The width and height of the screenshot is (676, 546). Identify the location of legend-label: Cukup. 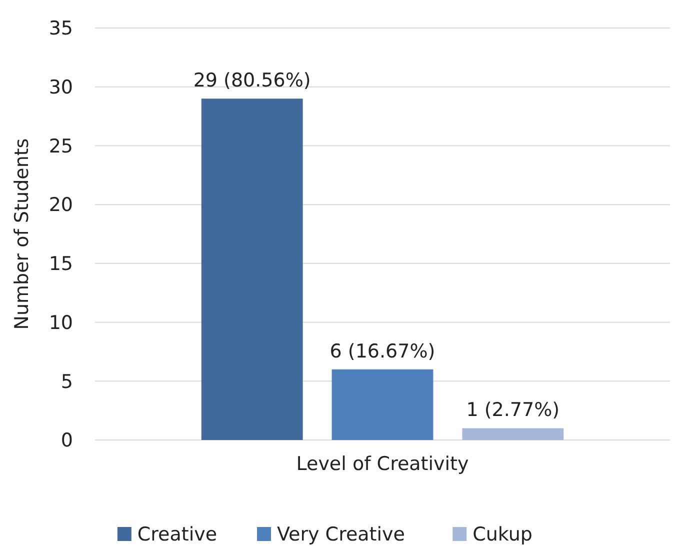
(502, 535).